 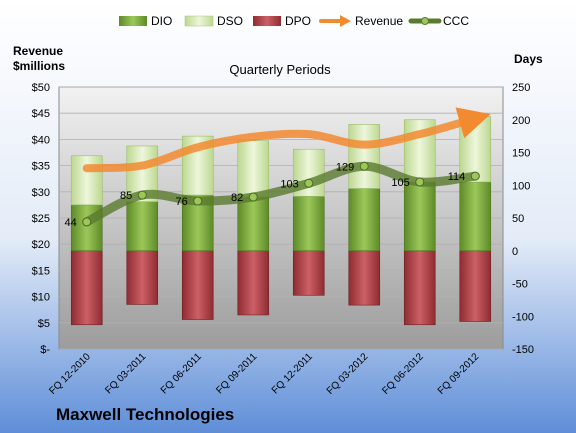 What do you see at coordinates (41, 140) in the screenshot?
I see `left-tick-label: $40` at bounding box center [41, 140].